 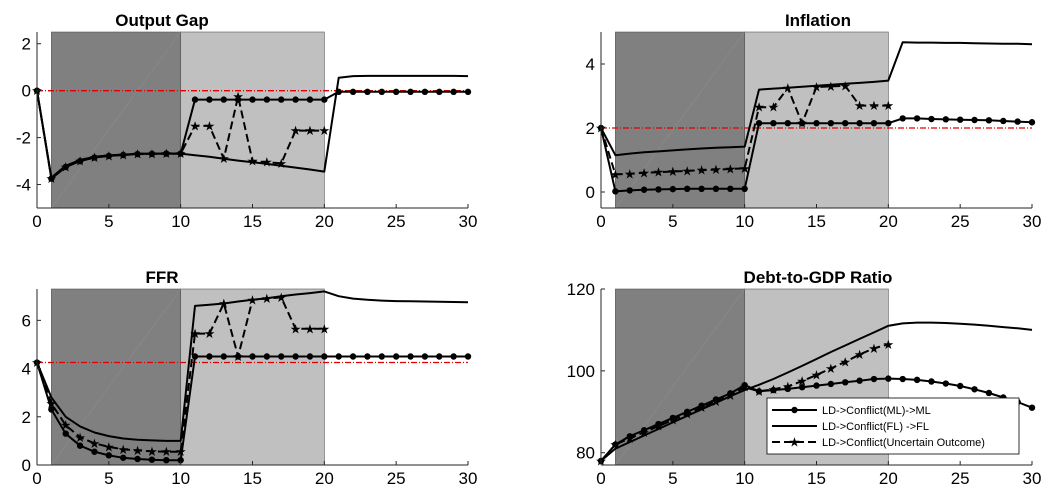 I want to click on y-tick-label: 4, so click(x=26, y=369).